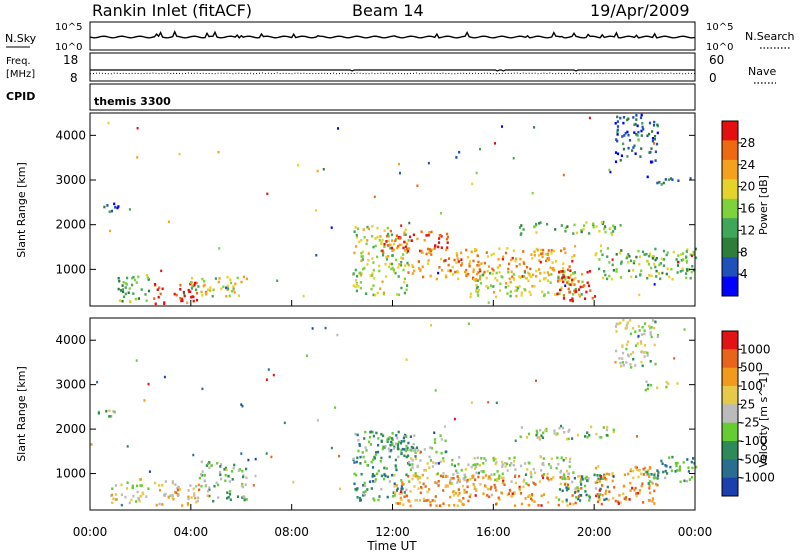  What do you see at coordinates (70, 135) in the screenshot?
I see `y-tick-label: 4000` at bounding box center [70, 135].